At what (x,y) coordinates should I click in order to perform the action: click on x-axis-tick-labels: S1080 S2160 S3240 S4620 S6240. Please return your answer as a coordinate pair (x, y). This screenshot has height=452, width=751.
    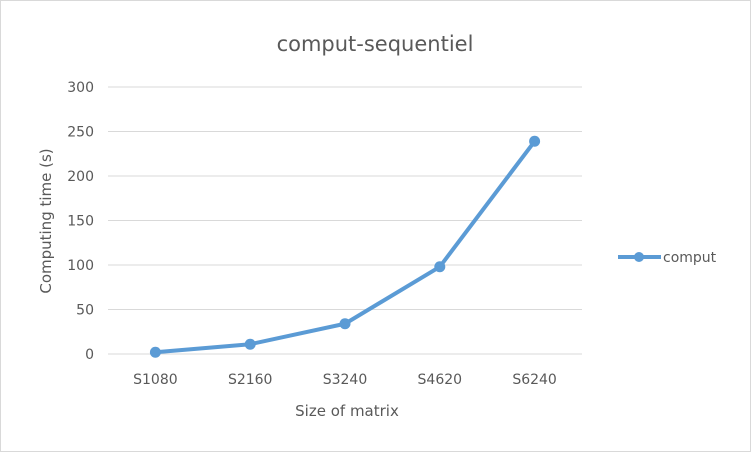
    Looking at the image, I should click on (345, 380).